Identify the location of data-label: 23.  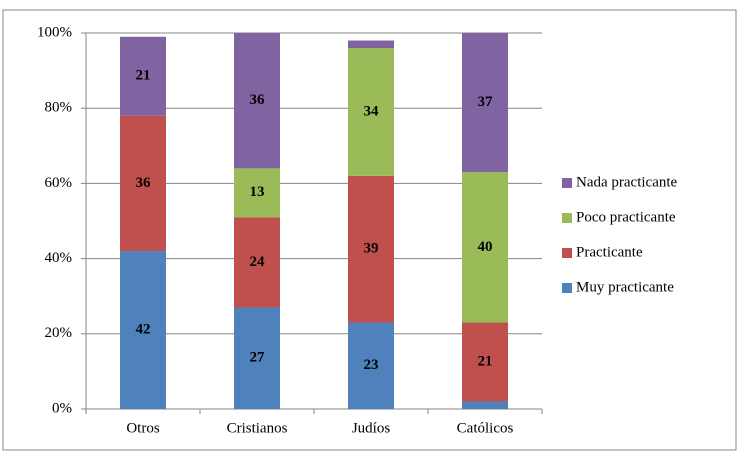
(371, 365).